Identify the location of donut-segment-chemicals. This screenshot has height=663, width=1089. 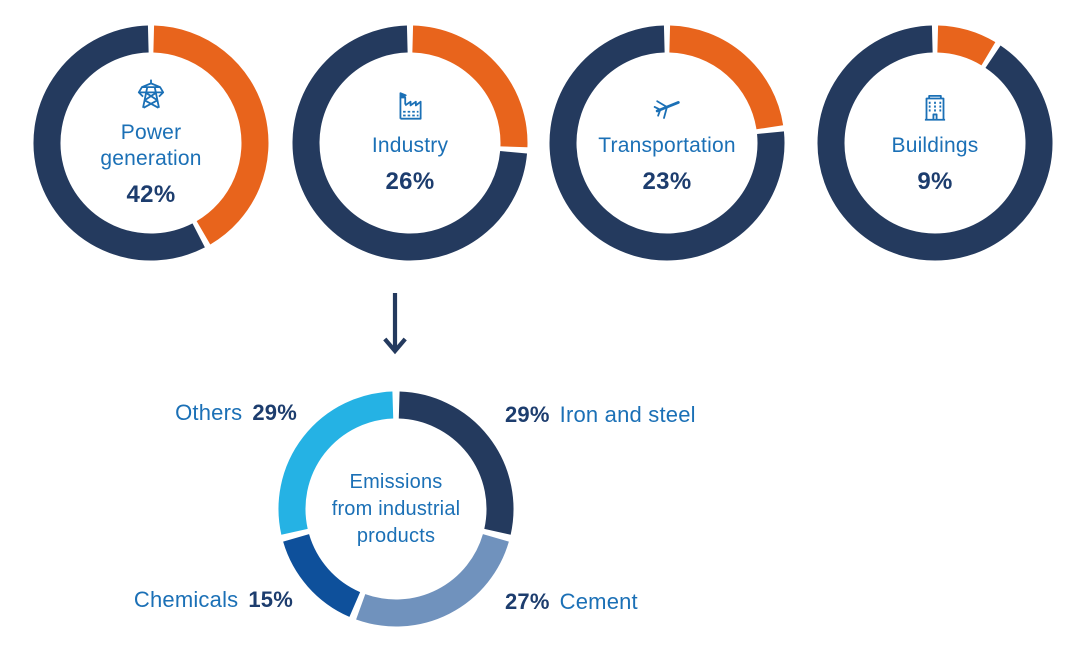
(322, 575).